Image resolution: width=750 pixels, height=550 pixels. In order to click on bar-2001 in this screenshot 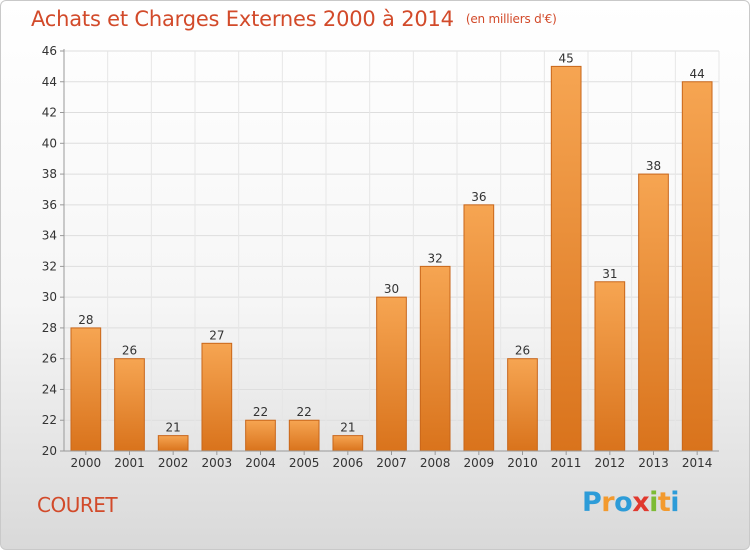, I will do `click(129, 405)`.